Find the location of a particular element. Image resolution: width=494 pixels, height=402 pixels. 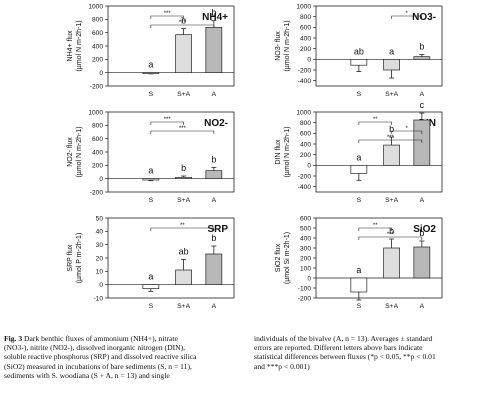

y-tick-label: 300 is located at coordinates (305, 248).